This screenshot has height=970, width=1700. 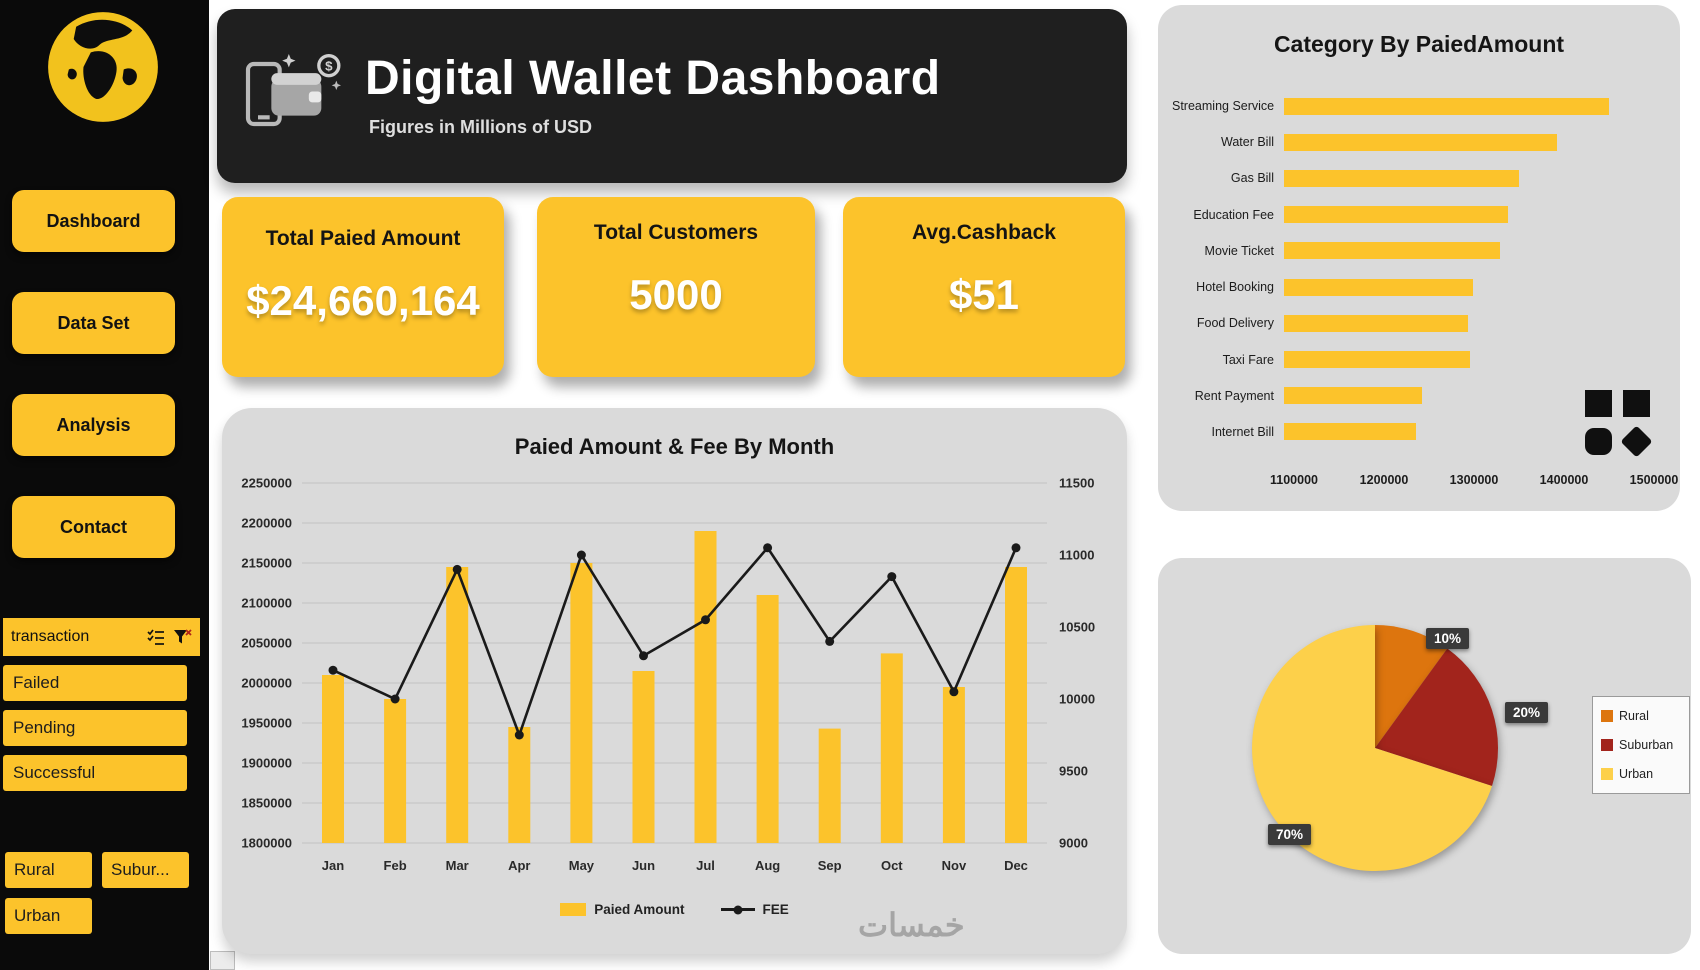 I want to click on category-label: Taxi Fare, so click(x=1248, y=359).